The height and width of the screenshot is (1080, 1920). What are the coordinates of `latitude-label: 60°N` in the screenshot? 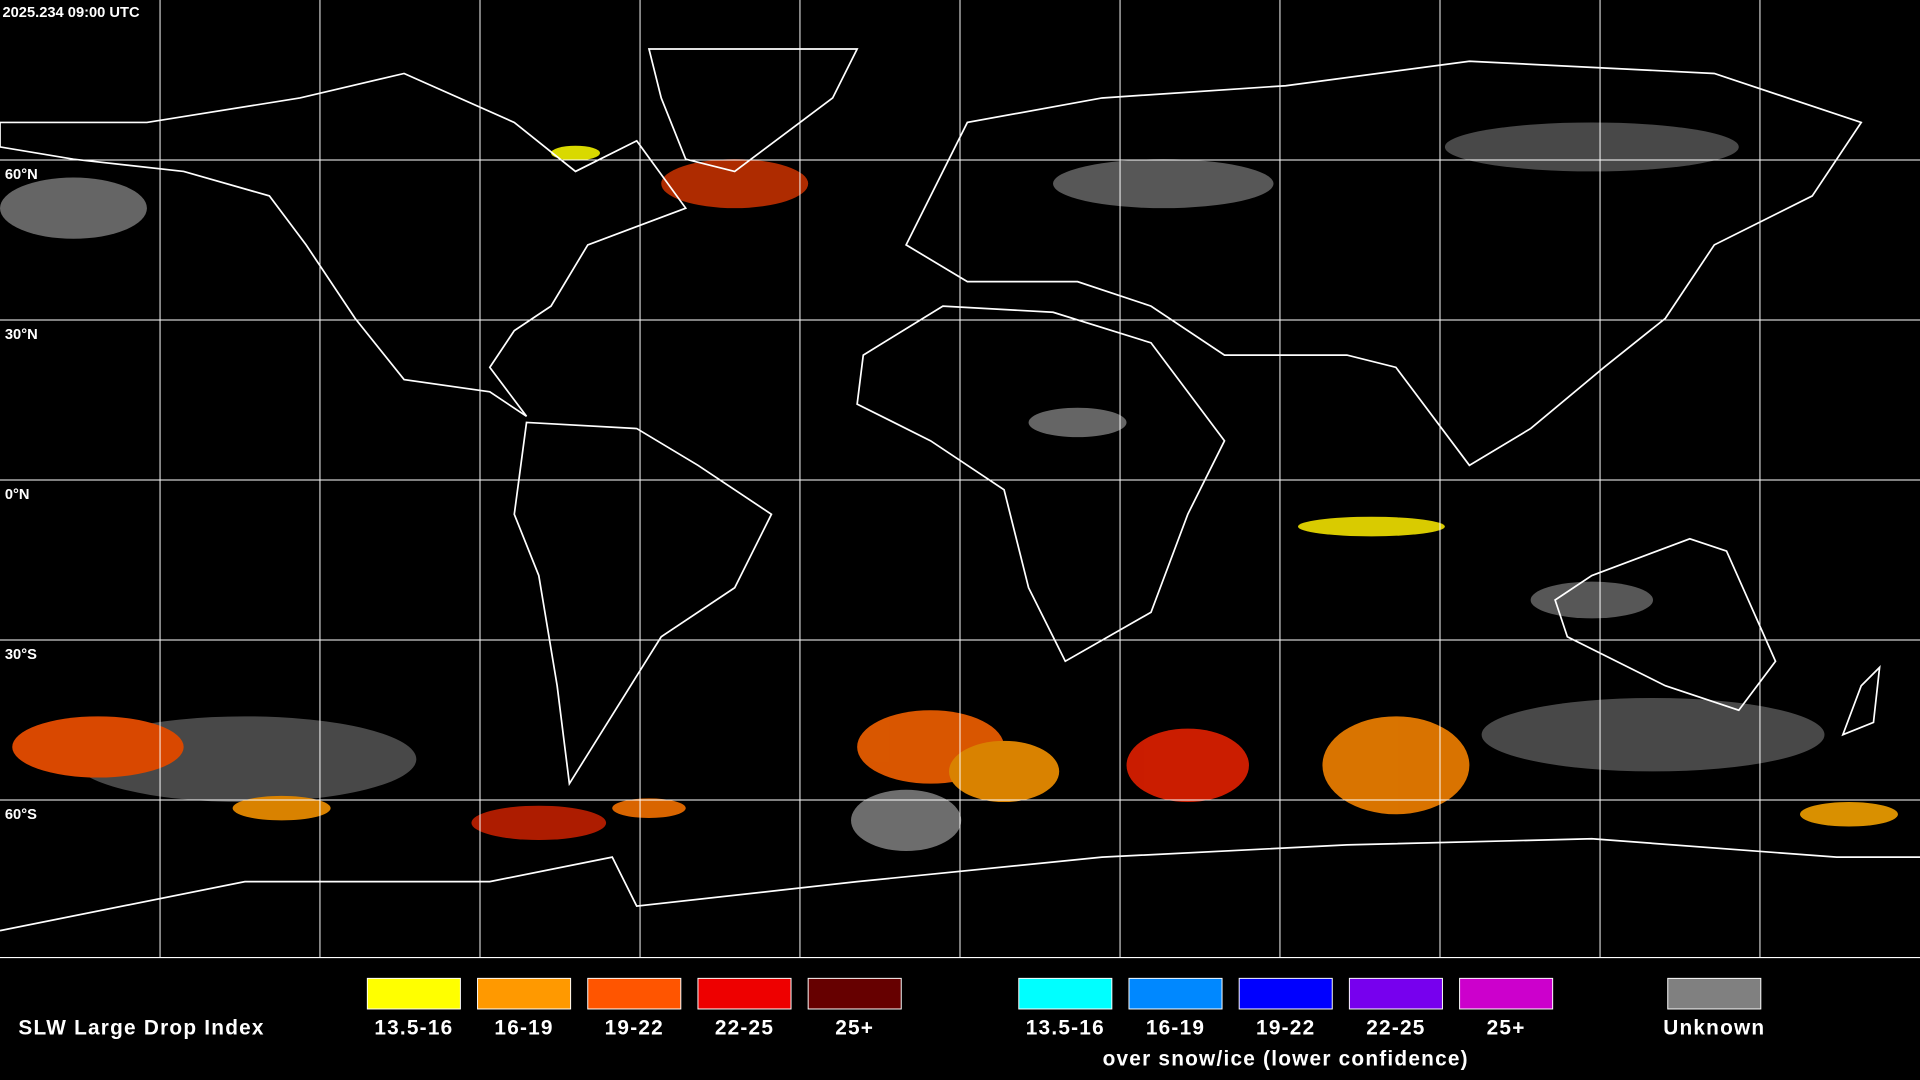 It's located at (21, 175).